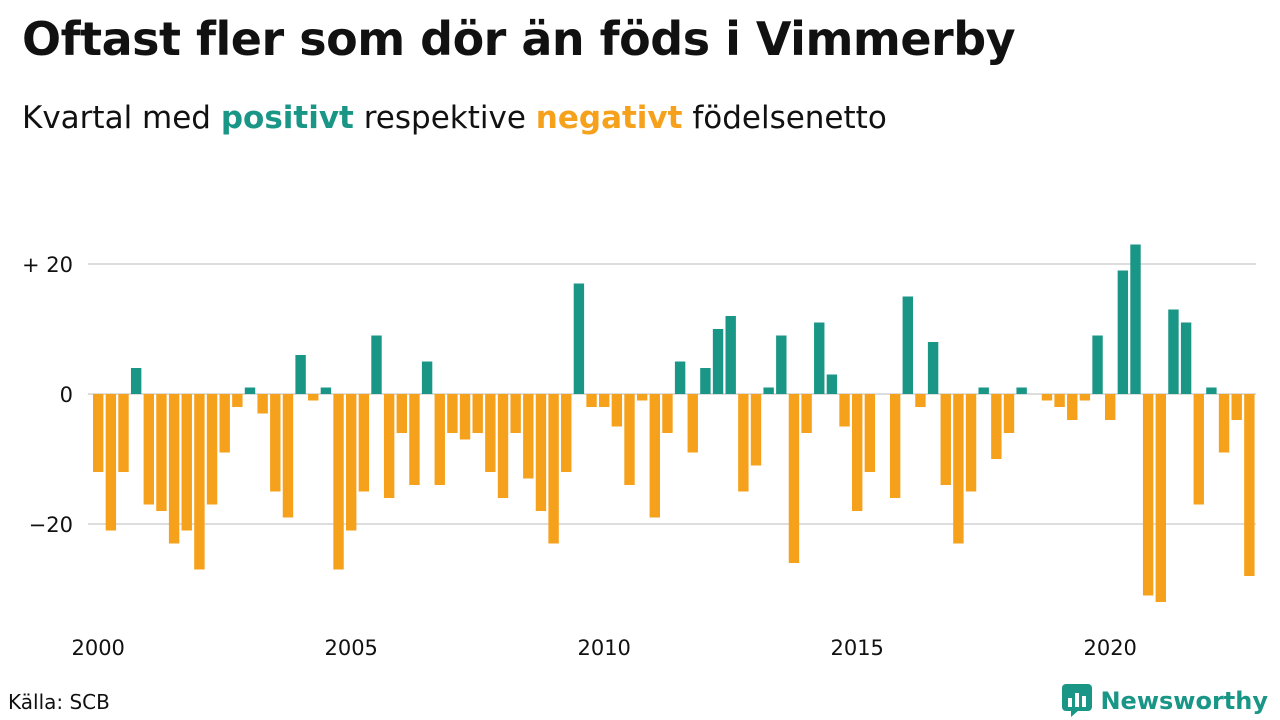  Describe the element at coordinates (47, 395) in the screenshot. I see `y-axis-labels: + 20 0 −20` at that location.